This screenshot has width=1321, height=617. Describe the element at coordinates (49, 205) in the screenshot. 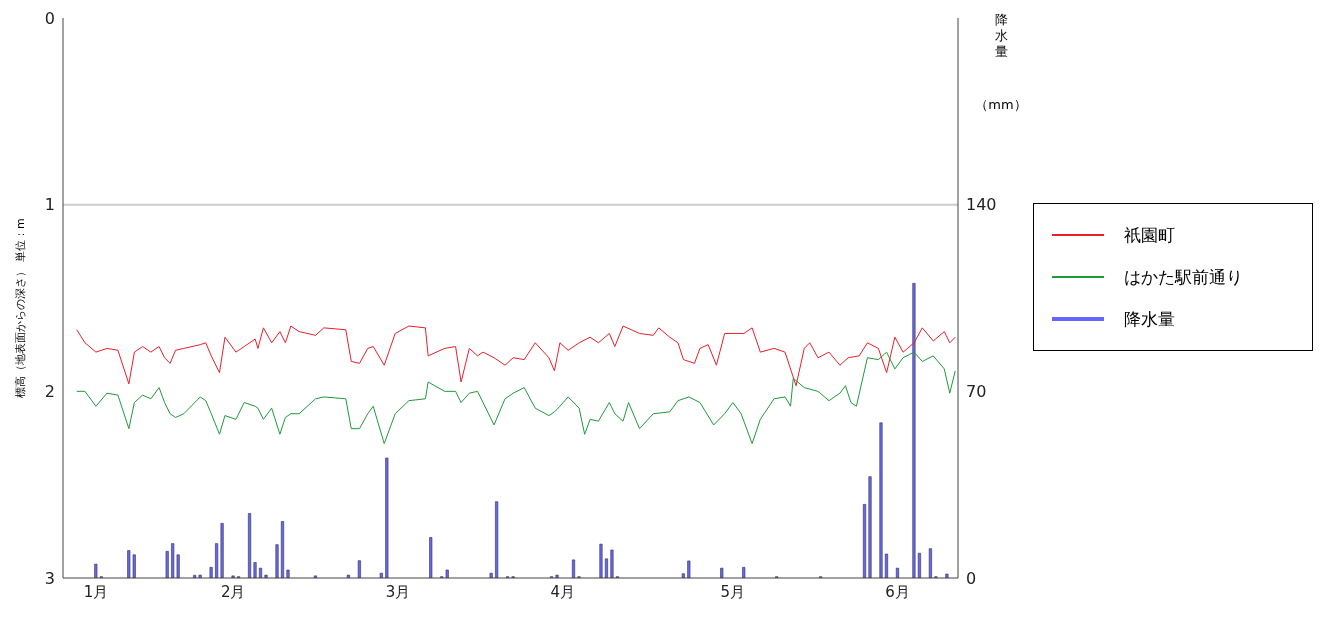

I see `y-tick-label: 1` at that location.